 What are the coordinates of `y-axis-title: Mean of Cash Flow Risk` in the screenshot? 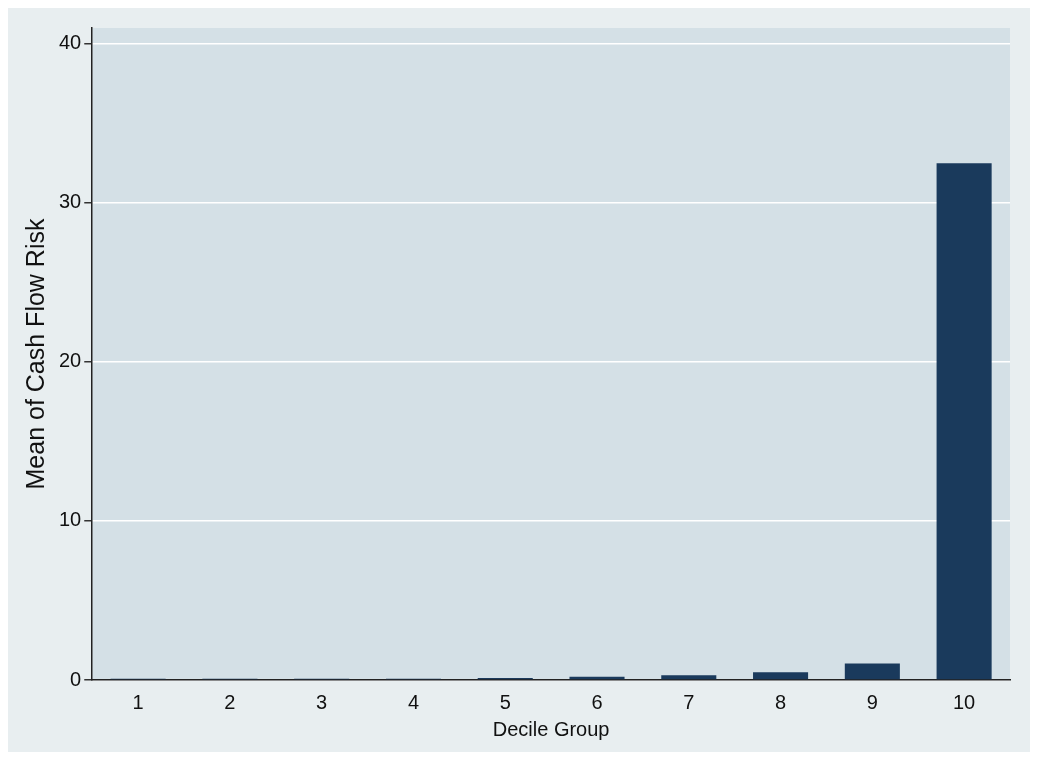 It's located at (34, 354).